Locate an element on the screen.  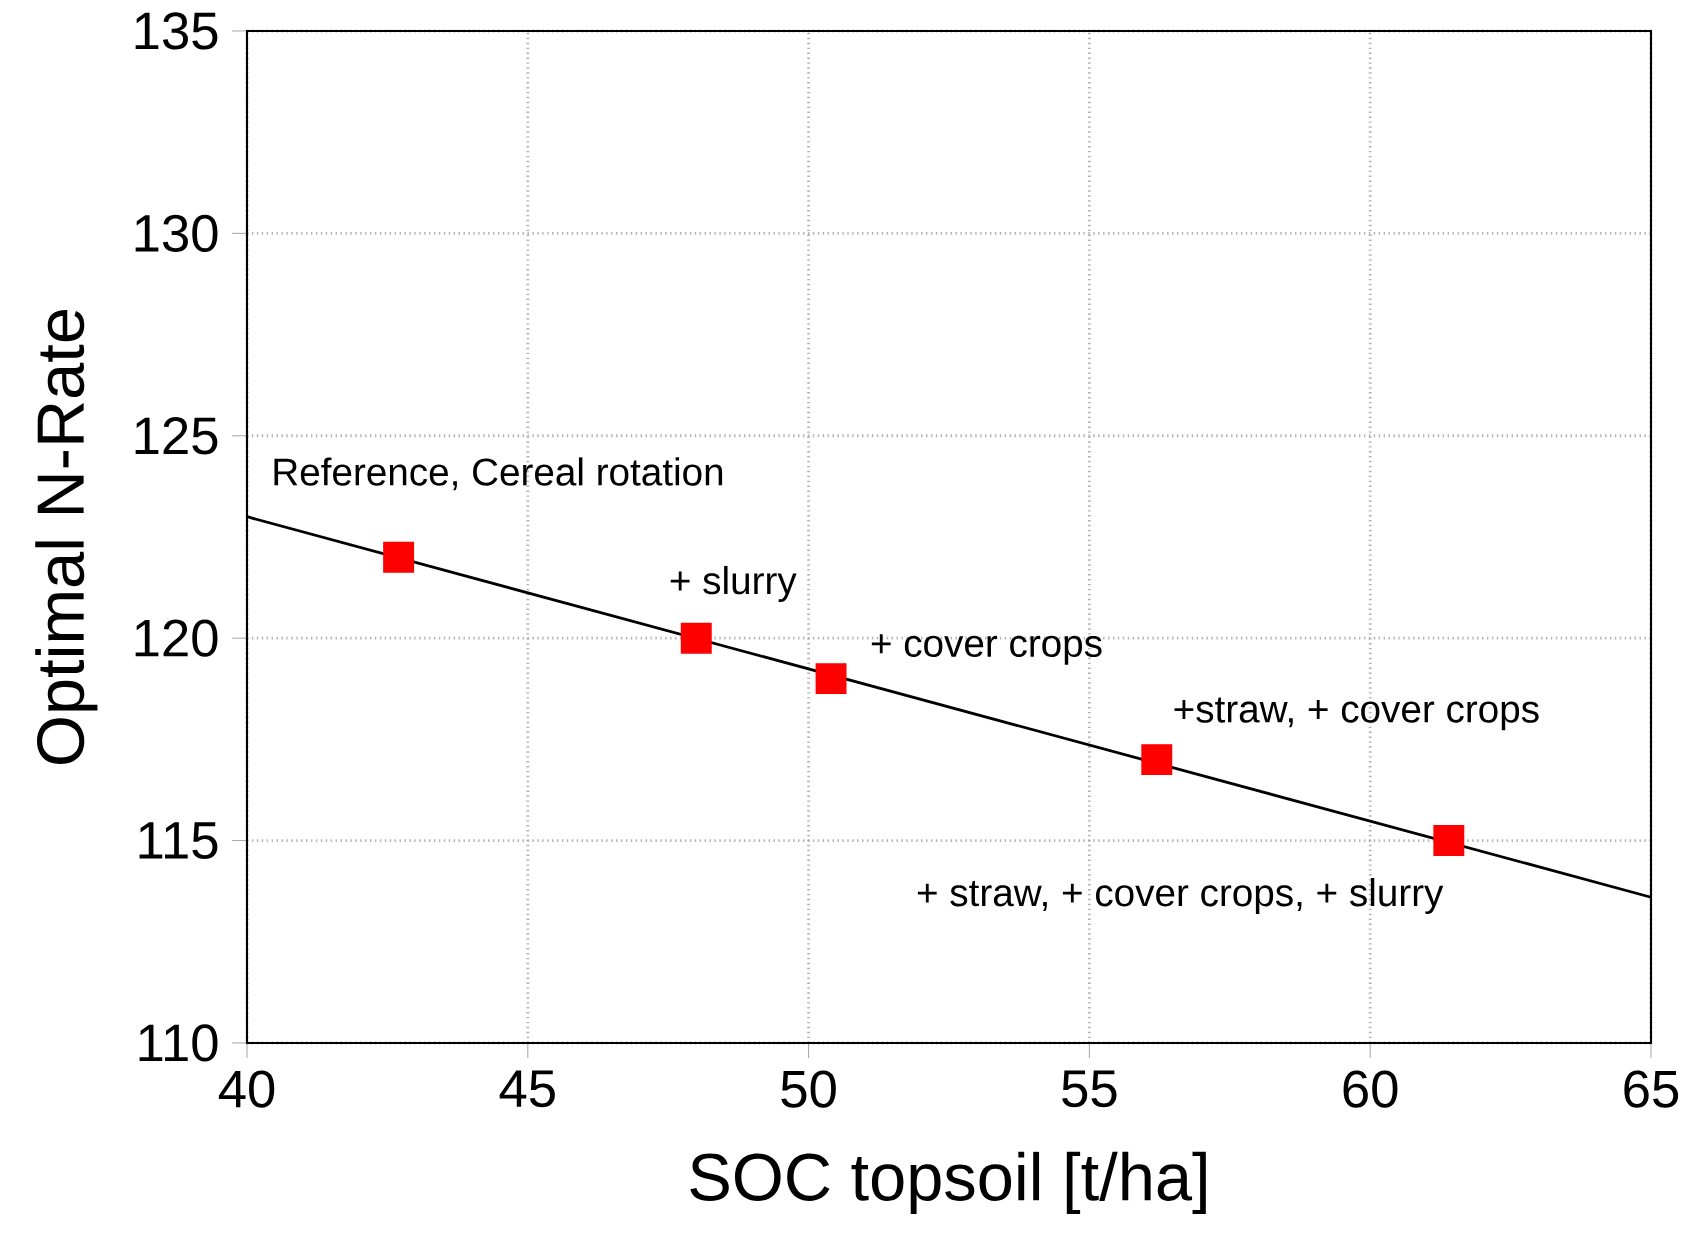
x-tick-label: 40 is located at coordinates (246, 1089).